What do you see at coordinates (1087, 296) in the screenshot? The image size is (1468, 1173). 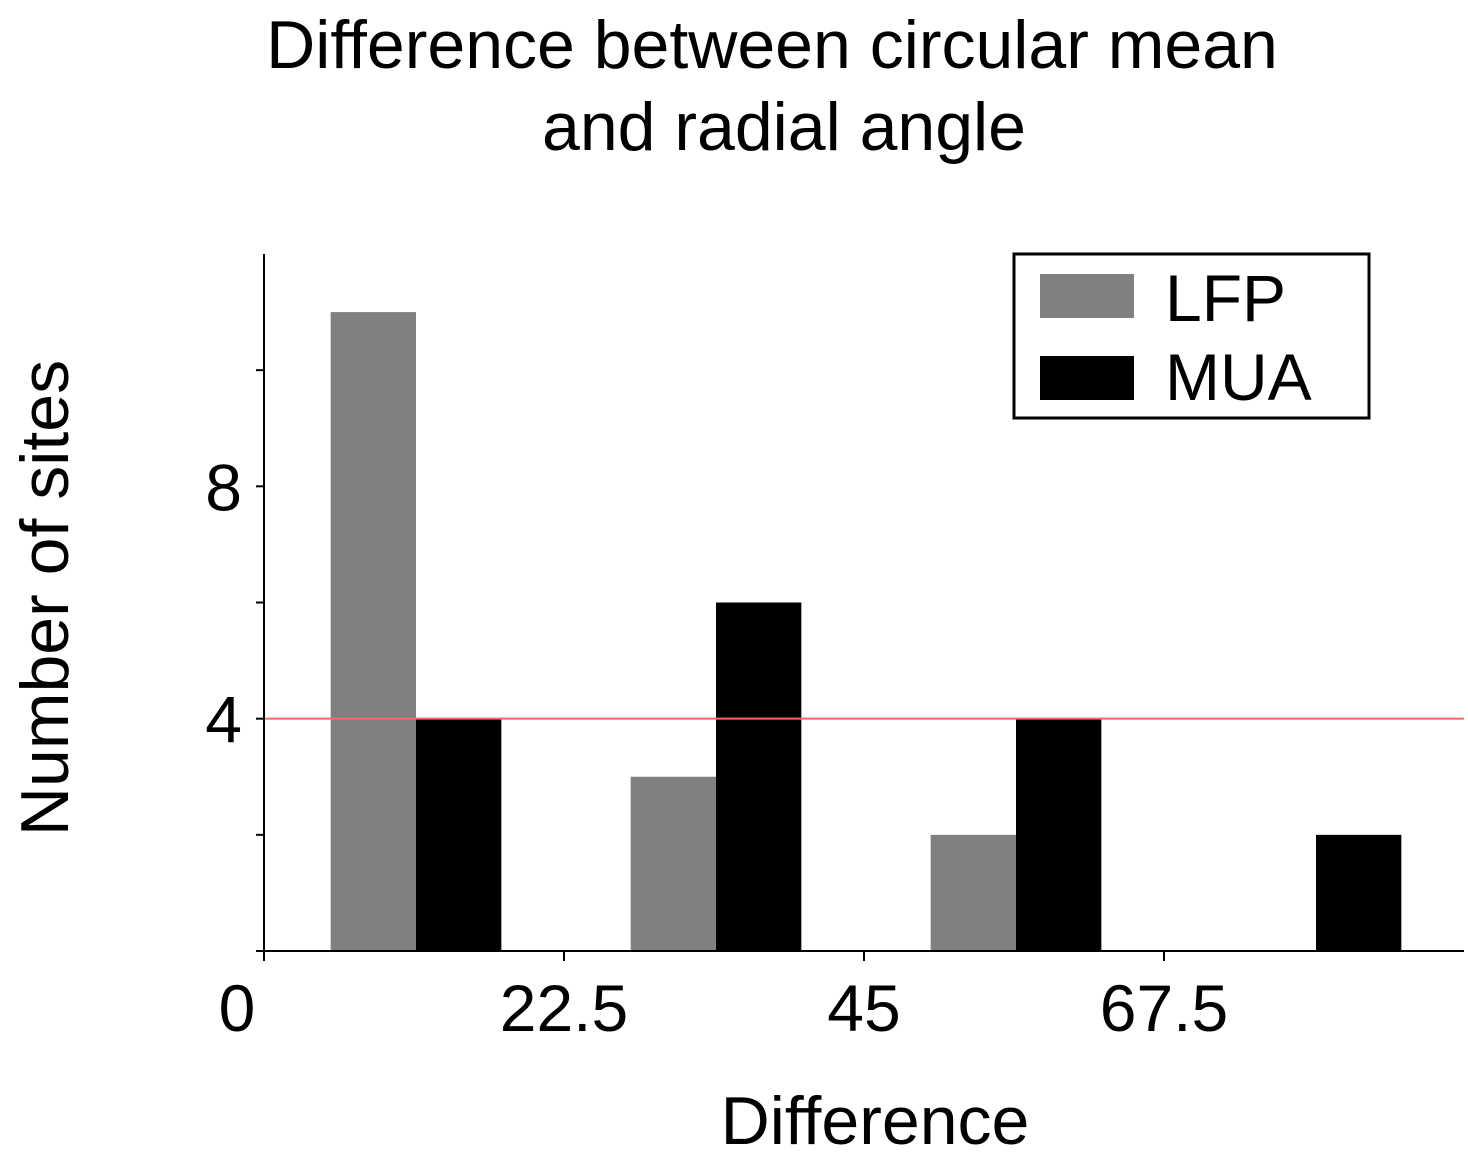 I see `legend-swatch-lfp` at bounding box center [1087, 296].